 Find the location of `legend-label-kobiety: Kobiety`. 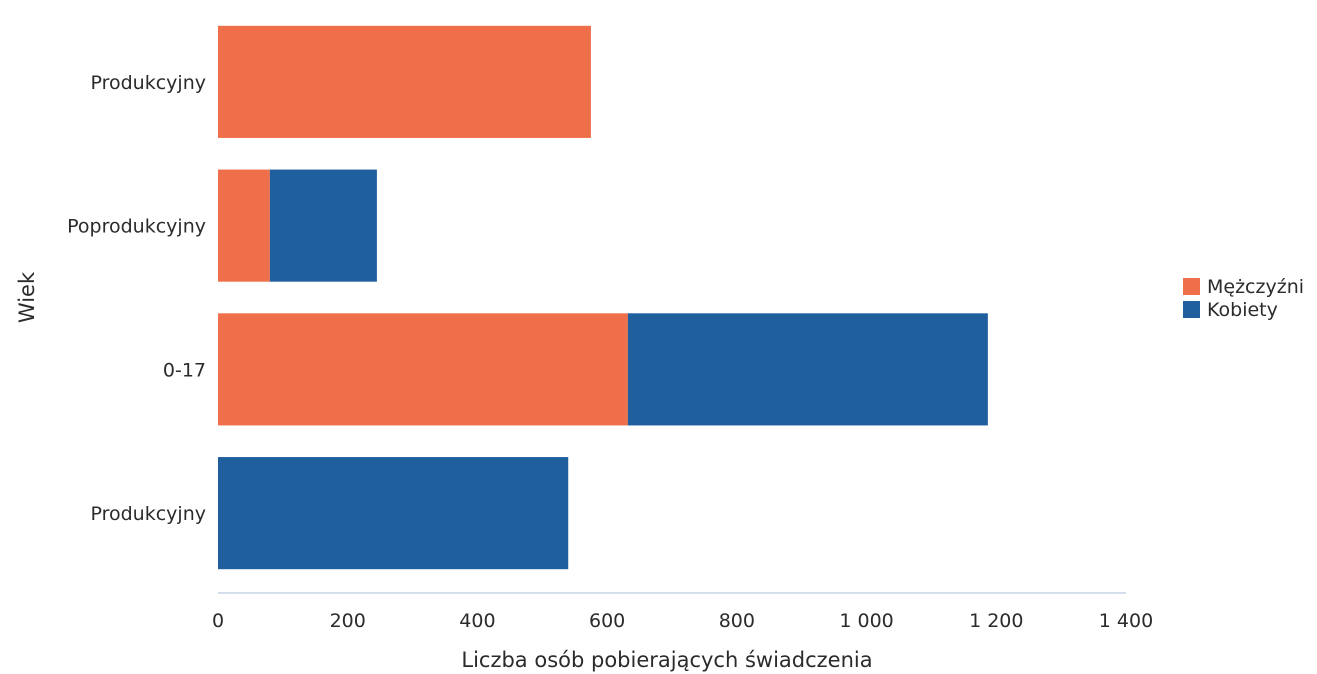

legend-label-kobiety: Kobiety is located at coordinates (1242, 310).